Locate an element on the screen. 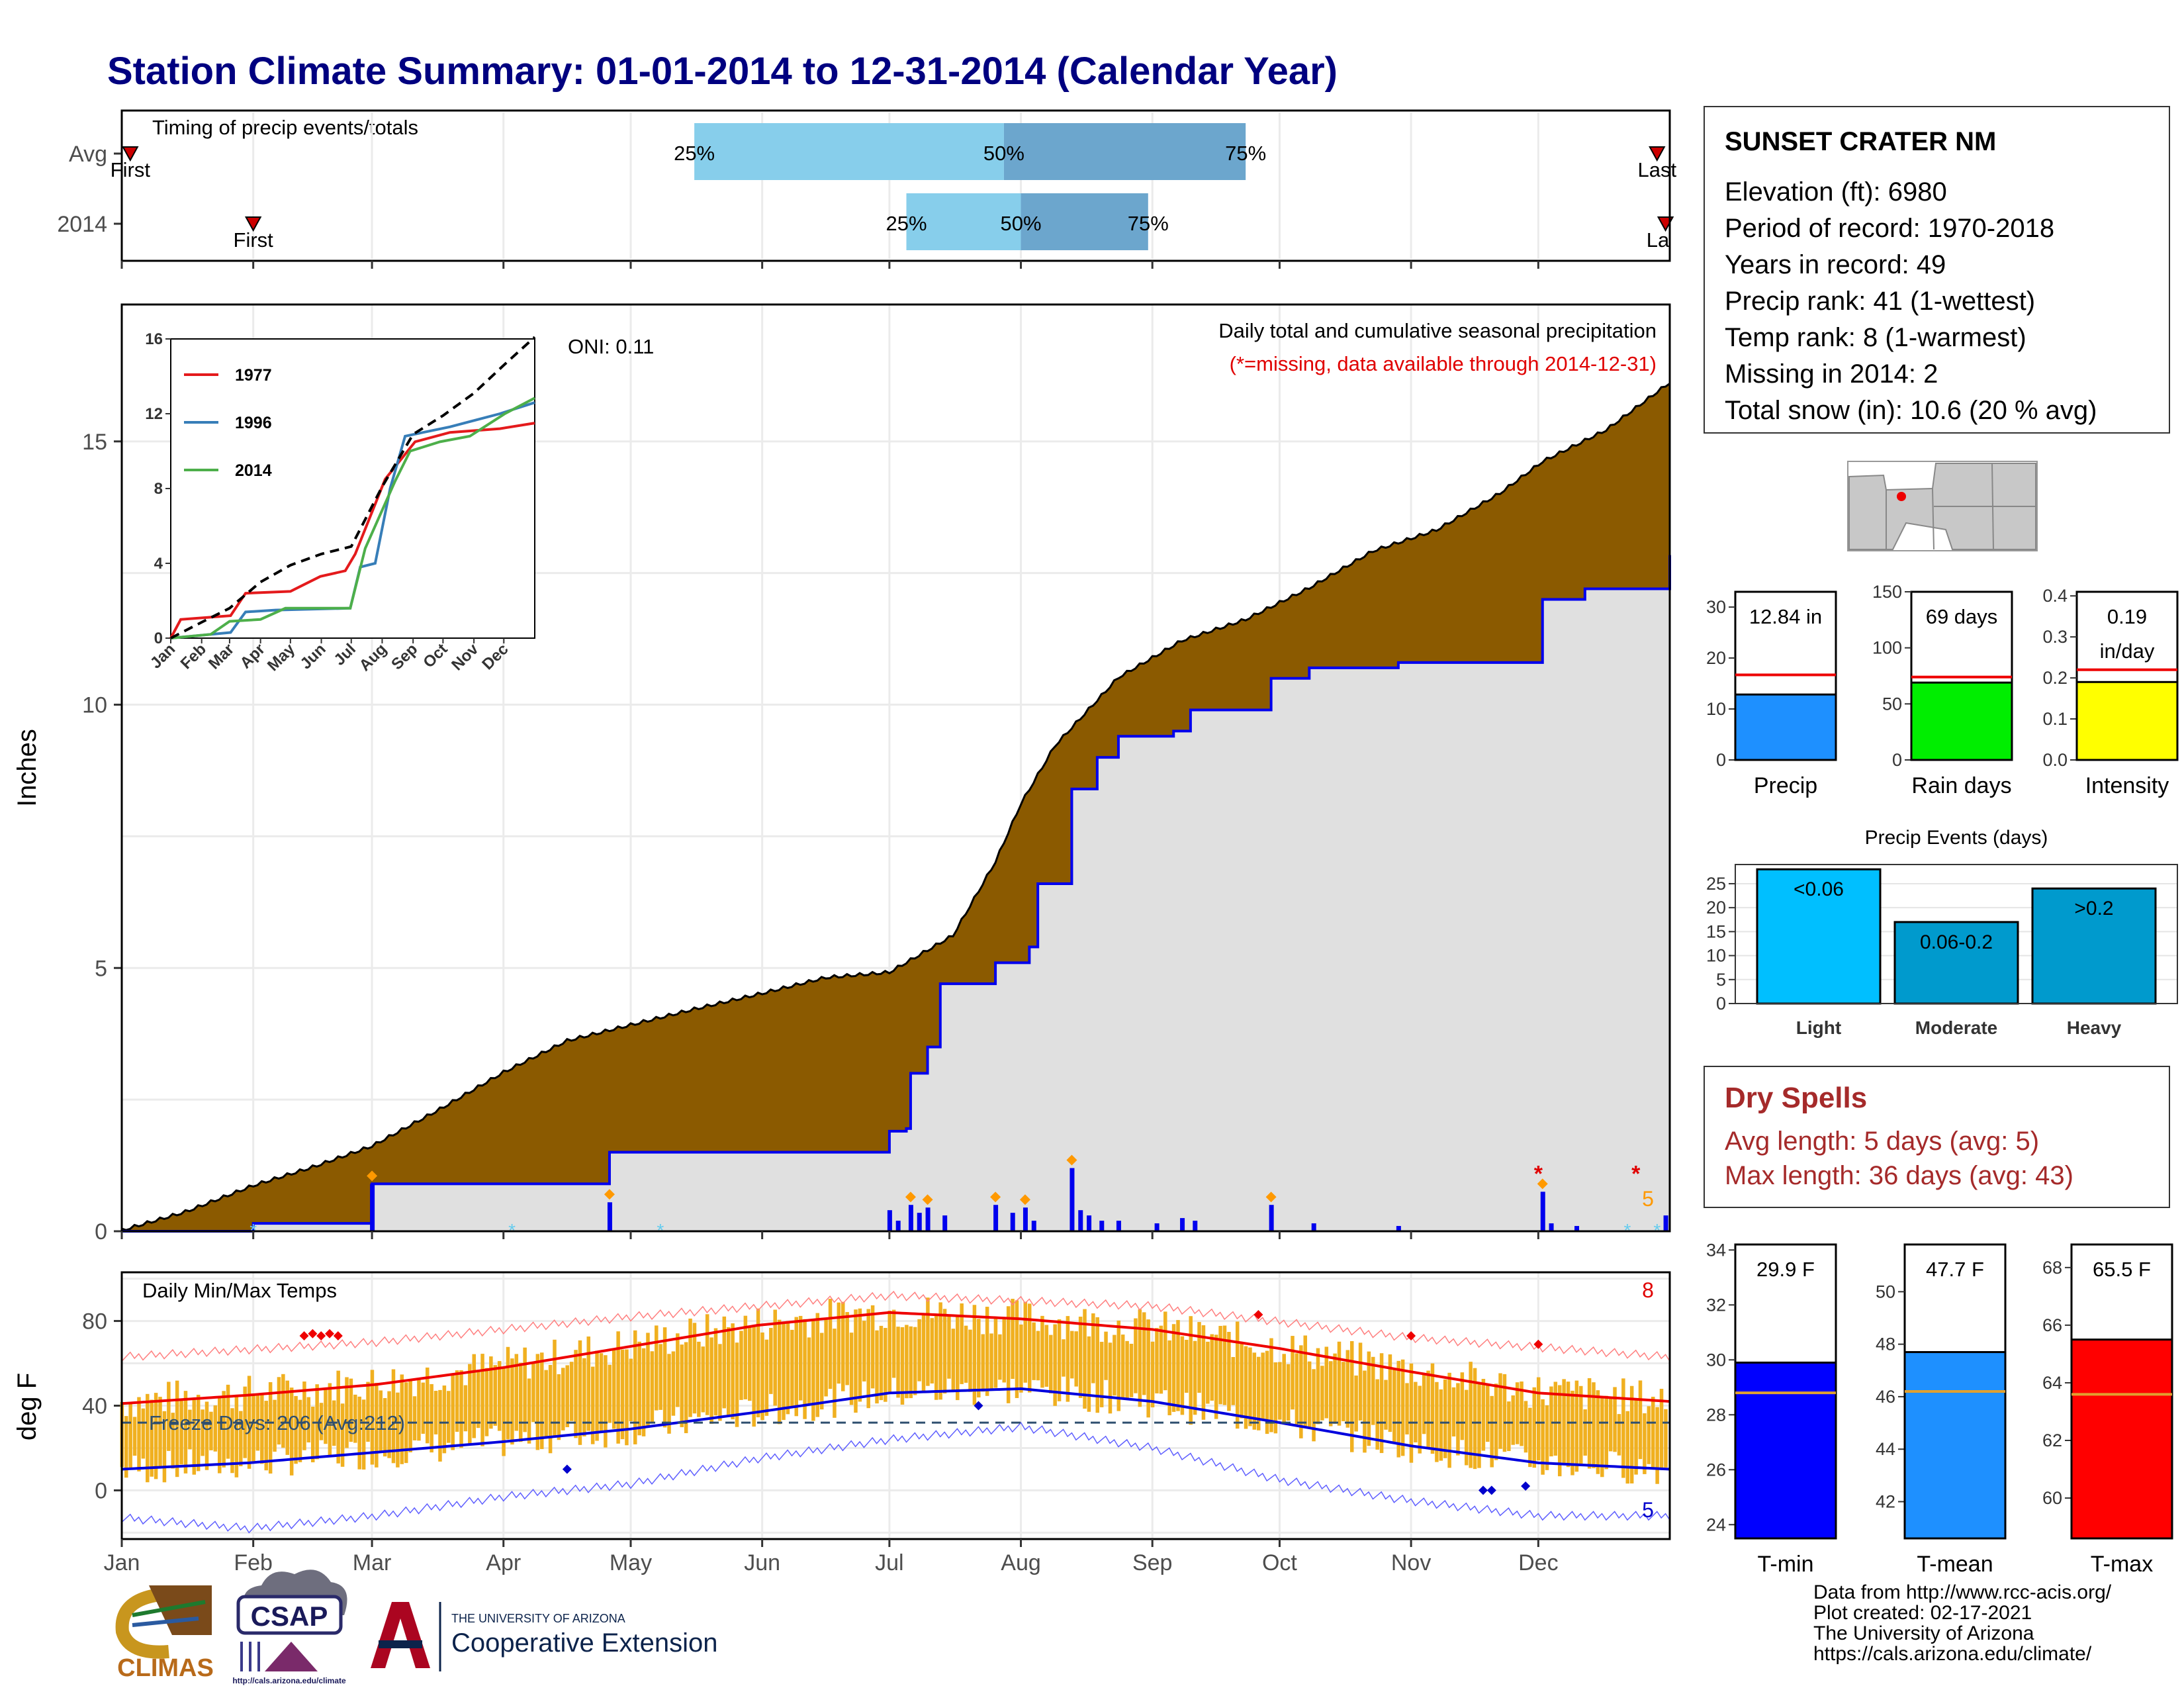  climas-logo: CLIMAS is located at coordinates (164, 1633).